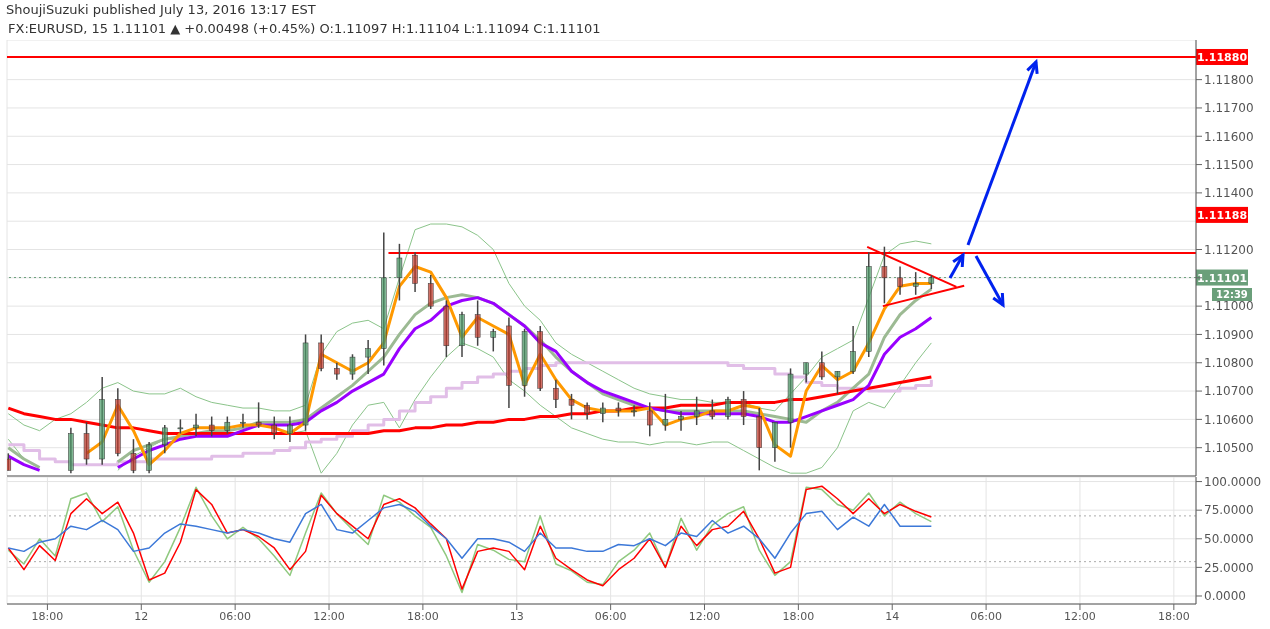 The width and height of the screenshot is (1270, 629). What do you see at coordinates (1222, 278) in the screenshot?
I see `ref-line-label: 1.11101` at bounding box center [1222, 278].